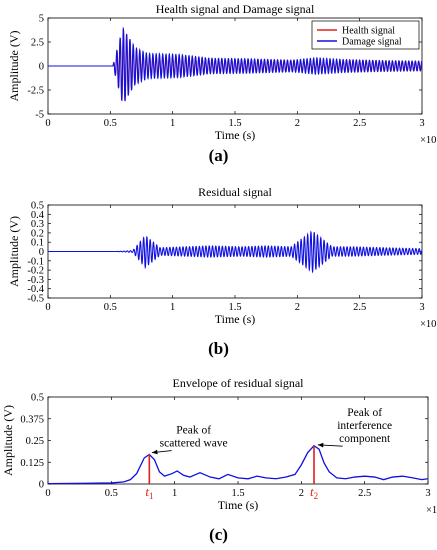 The height and width of the screenshot is (550, 437). What do you see at coordinates (149, 492) in the screenshot?
I see `peak-marker-label: t1` at bounding box center [149, 492].